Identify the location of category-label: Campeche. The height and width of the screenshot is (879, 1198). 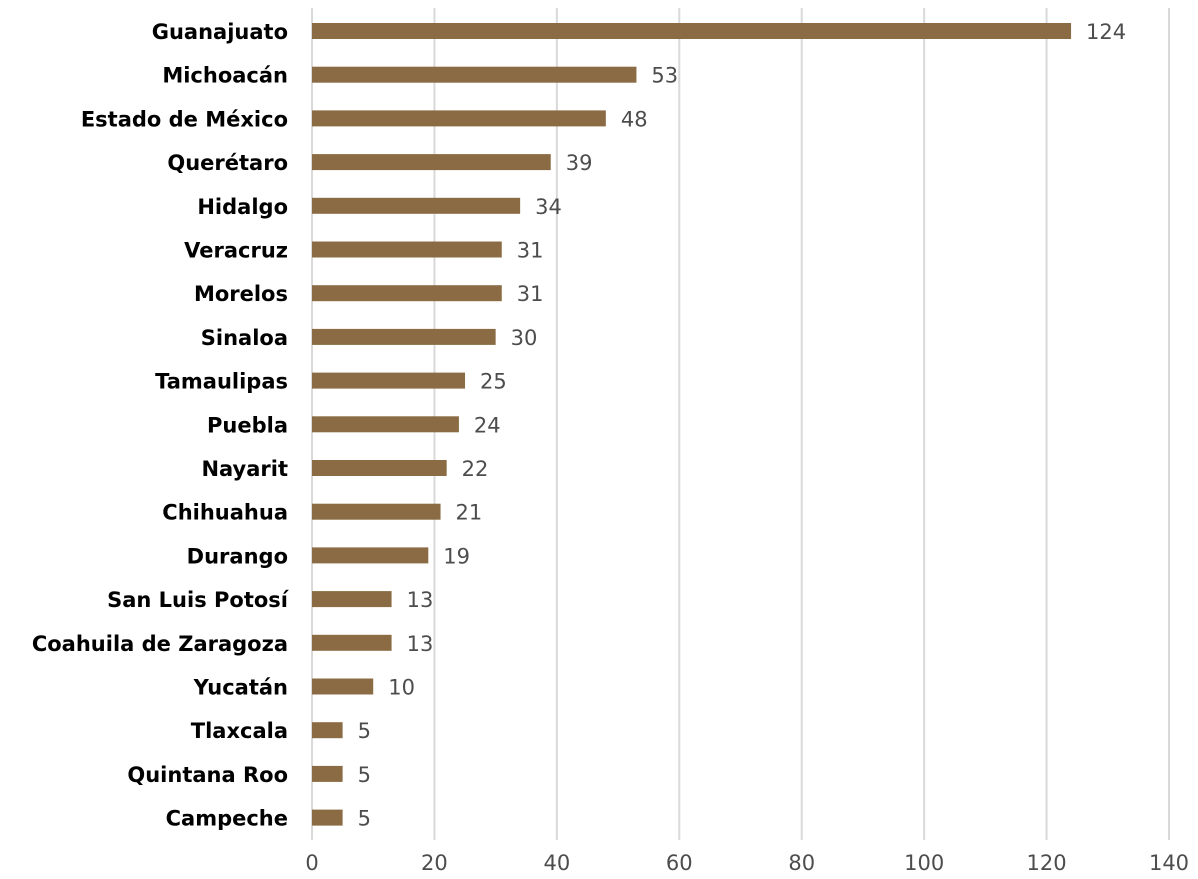
(227, 819).